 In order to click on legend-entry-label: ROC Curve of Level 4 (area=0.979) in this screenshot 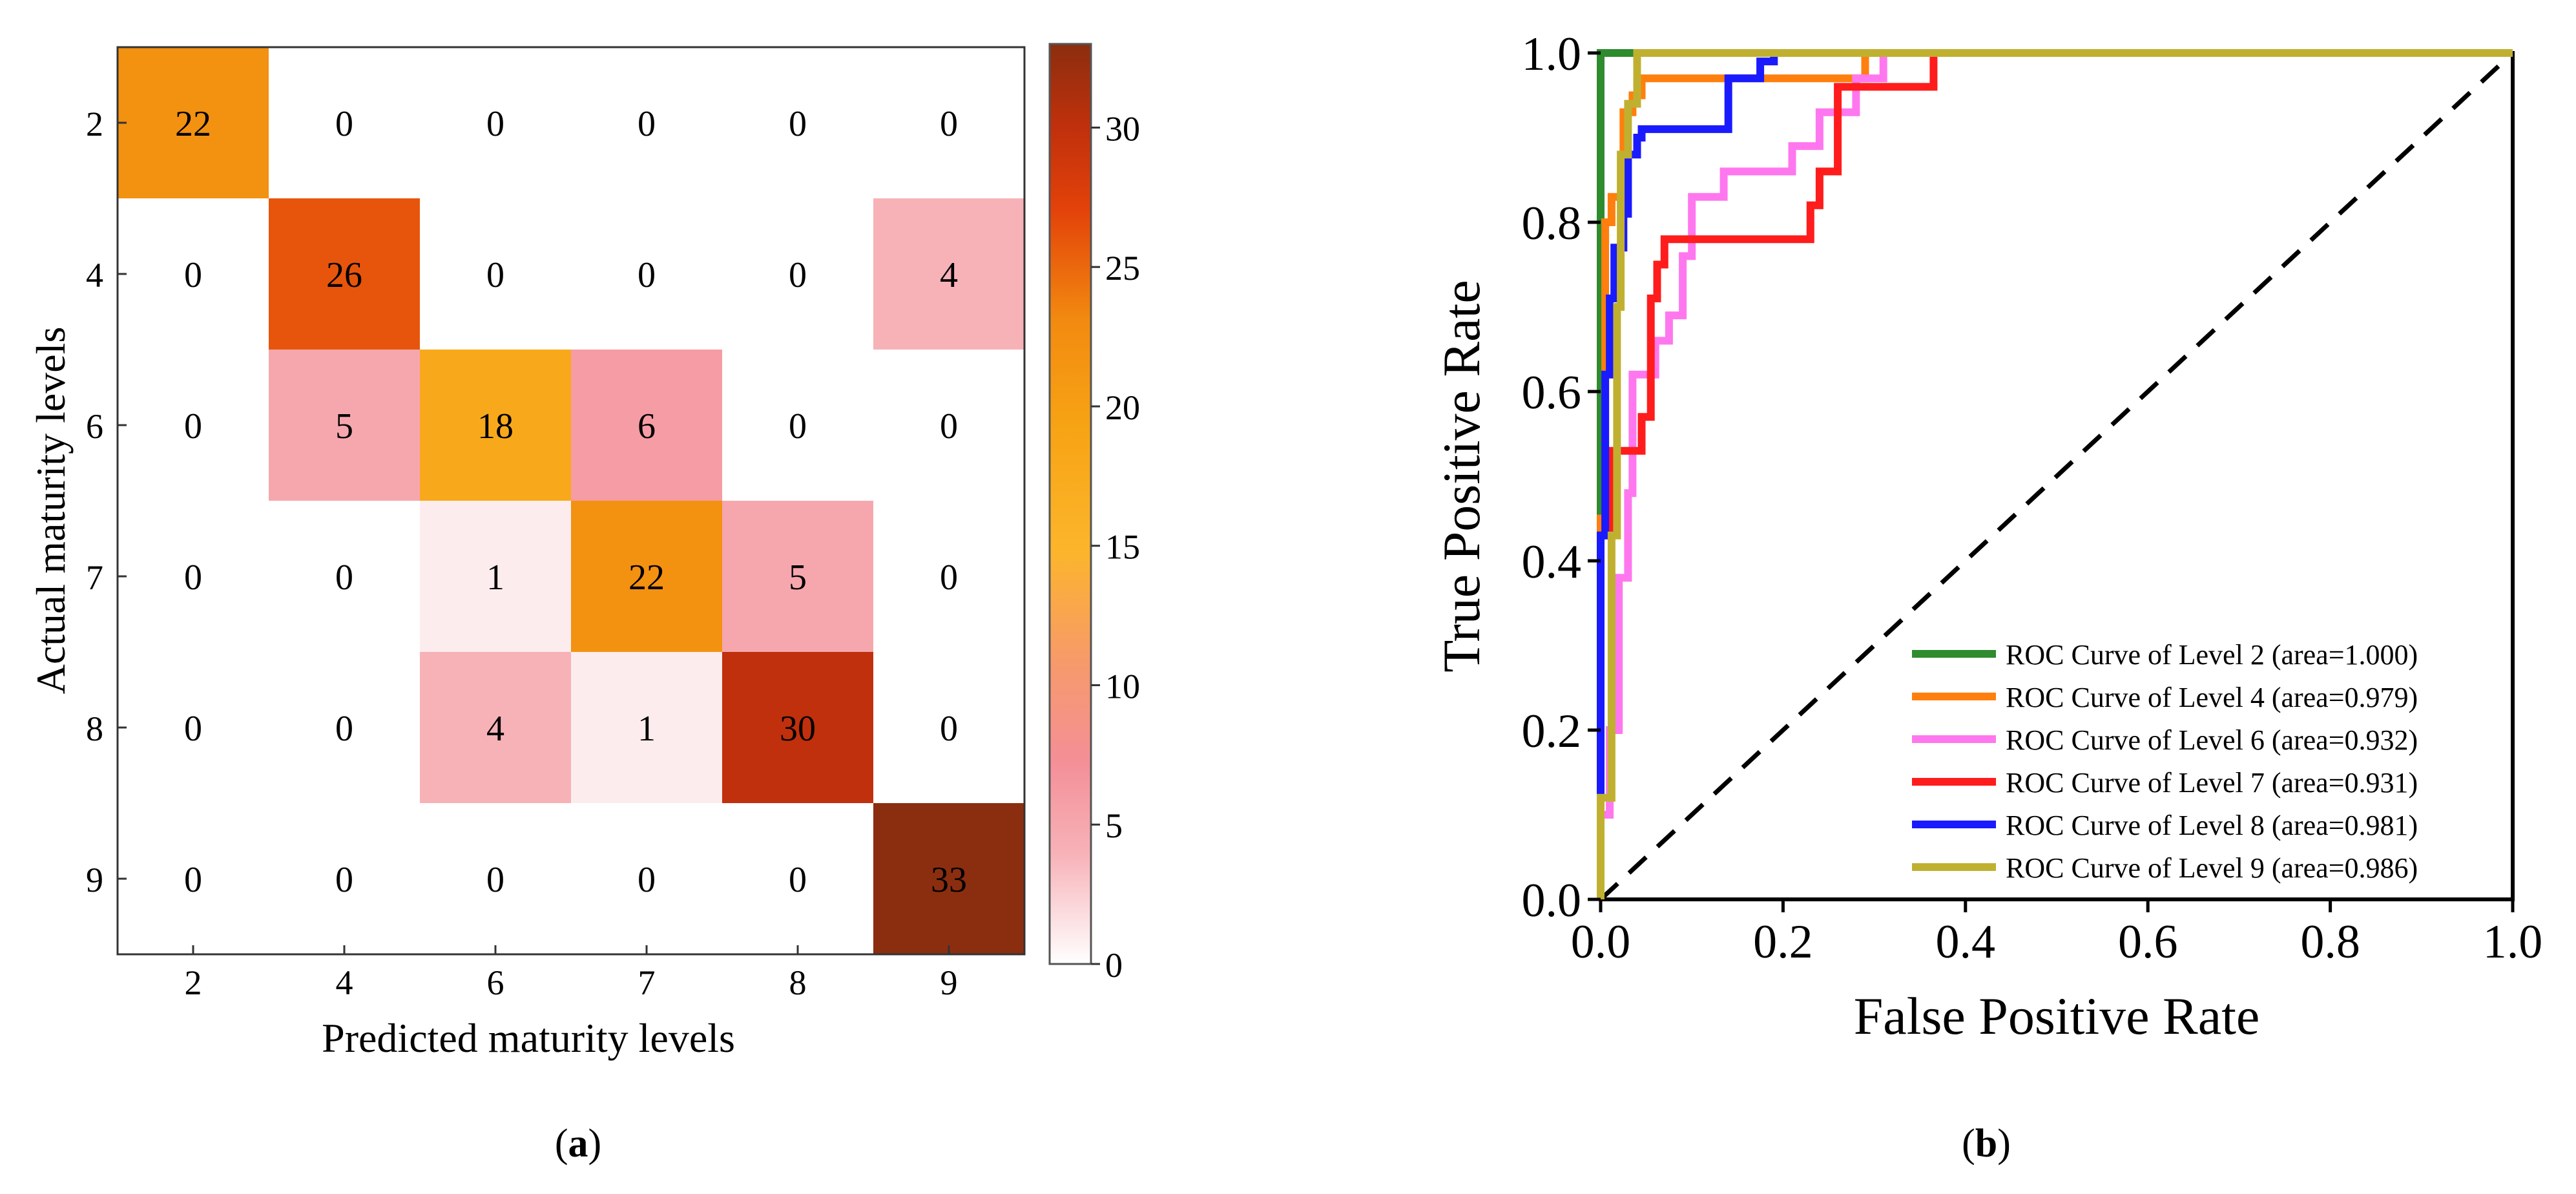, I will do `click(2212, 697)`.